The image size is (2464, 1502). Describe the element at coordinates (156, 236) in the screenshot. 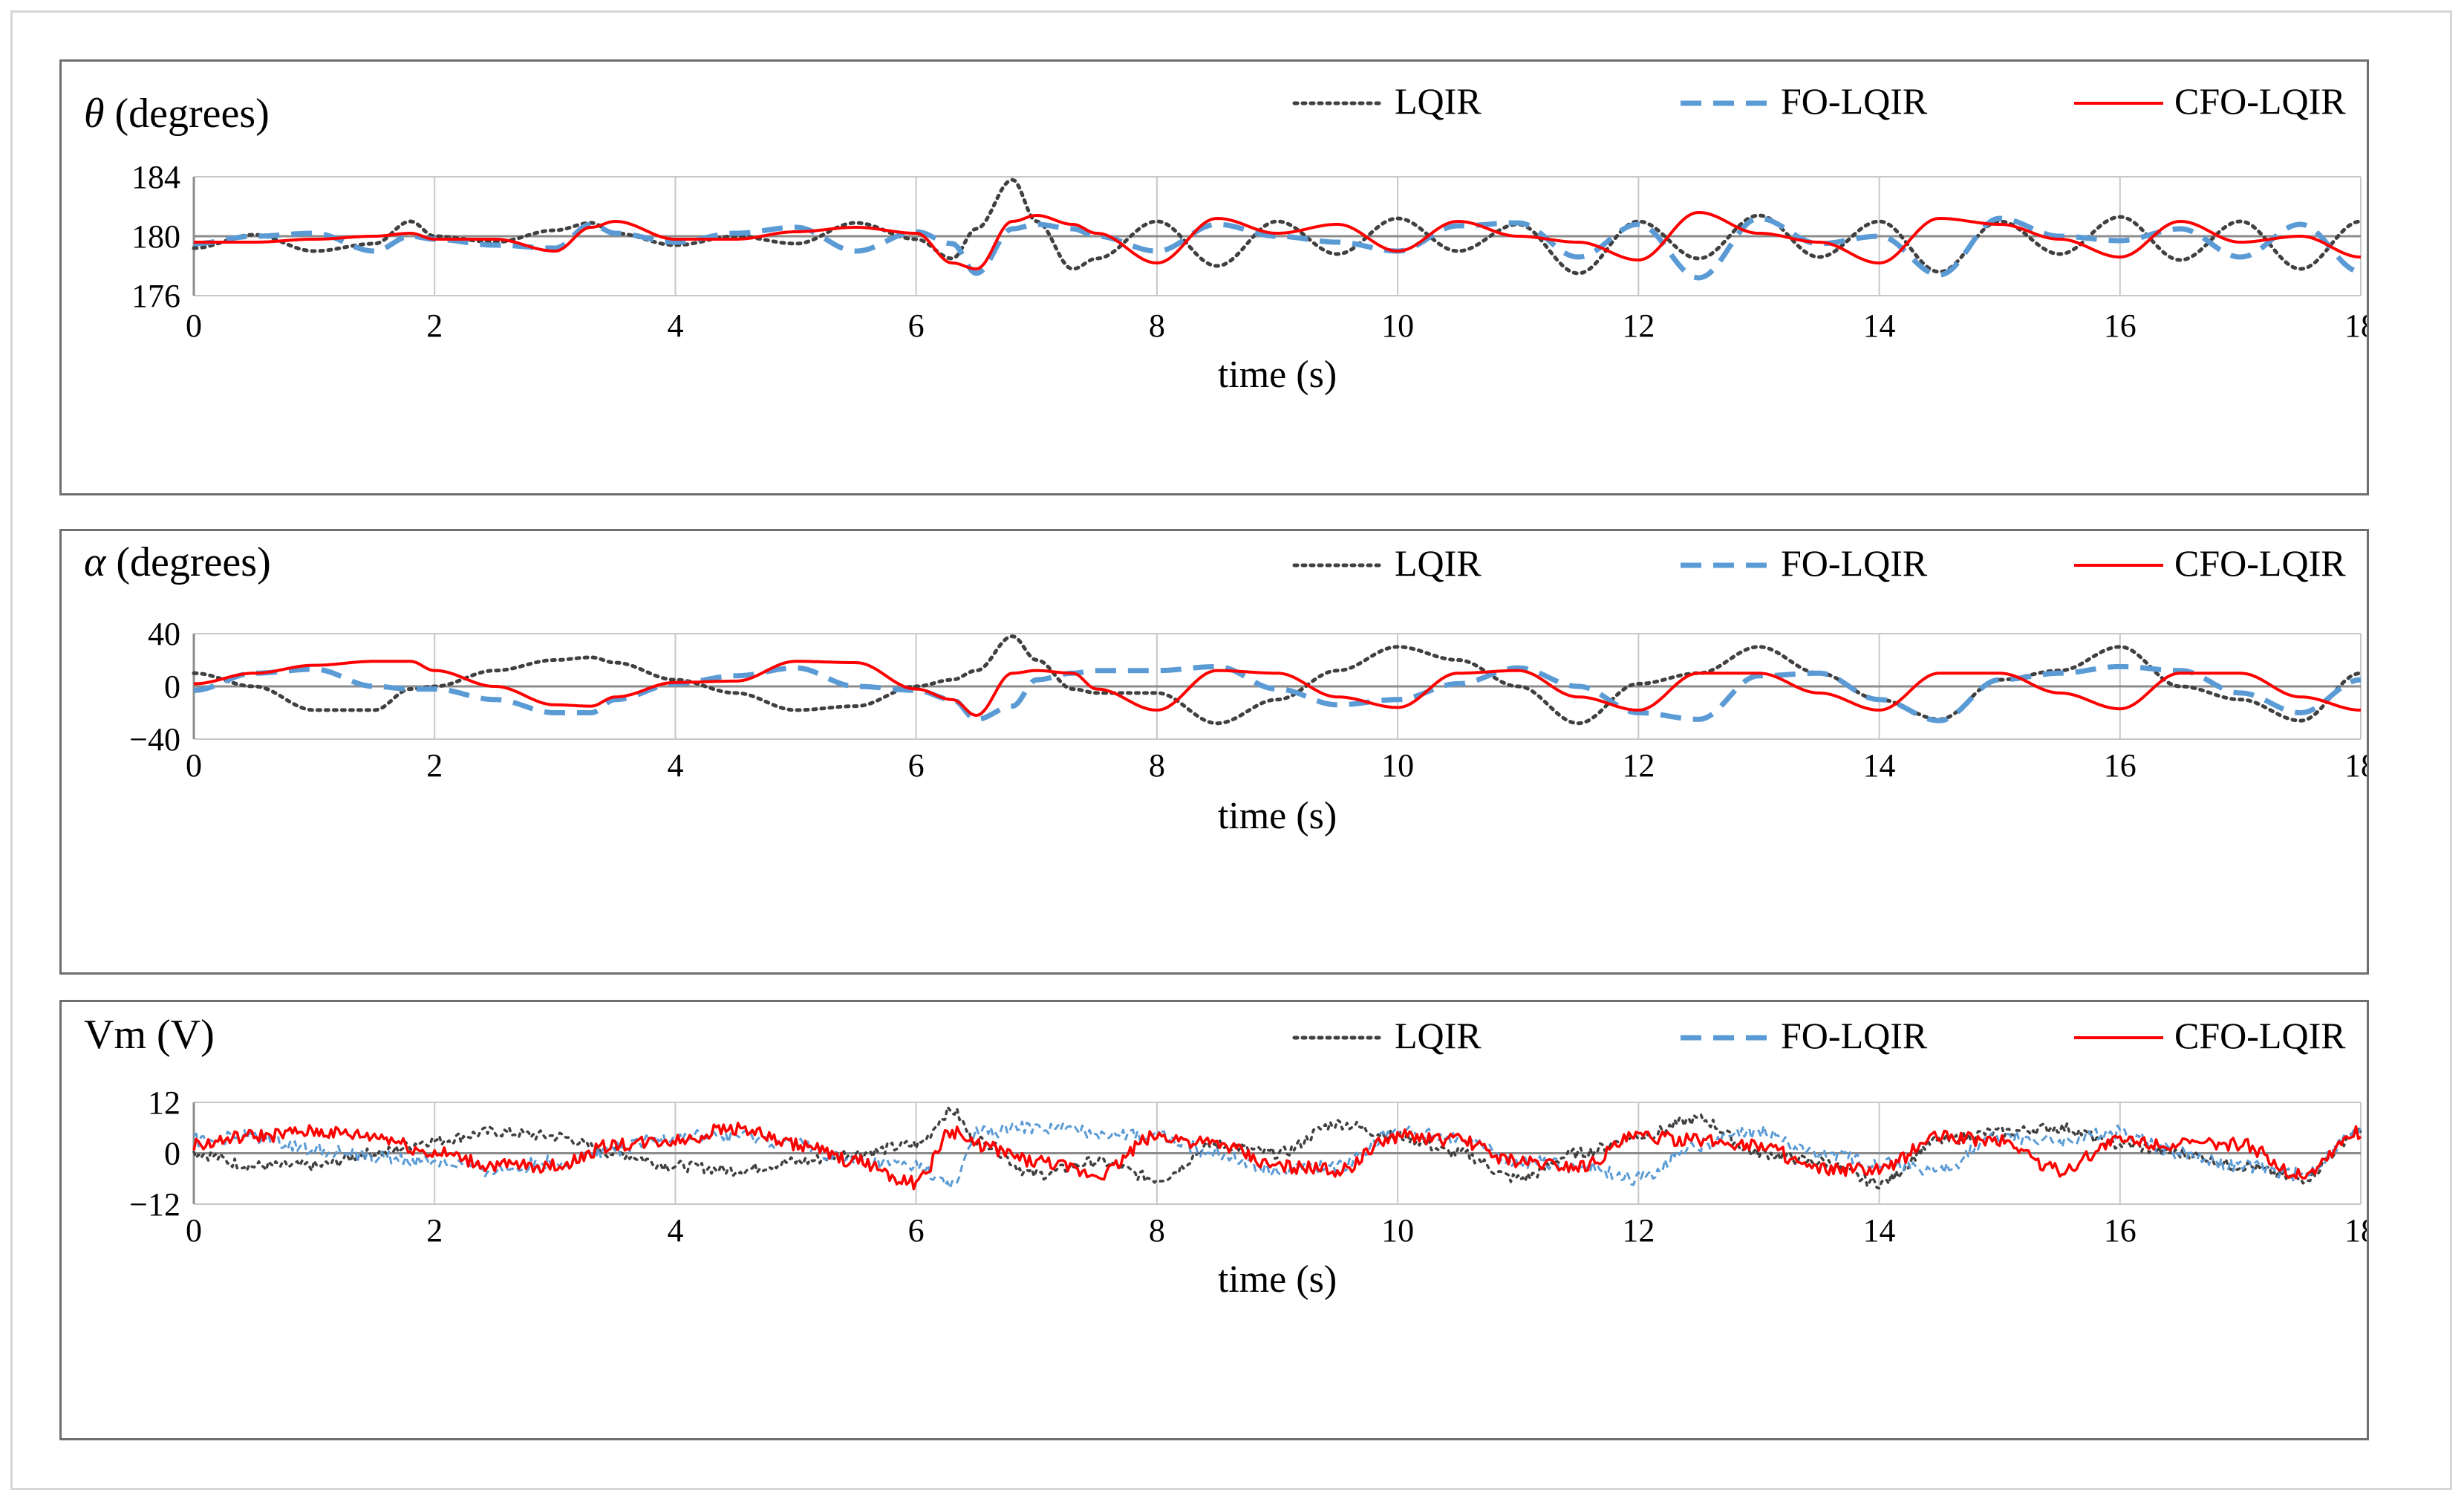

I see `y-tick-label: 180` at that location.